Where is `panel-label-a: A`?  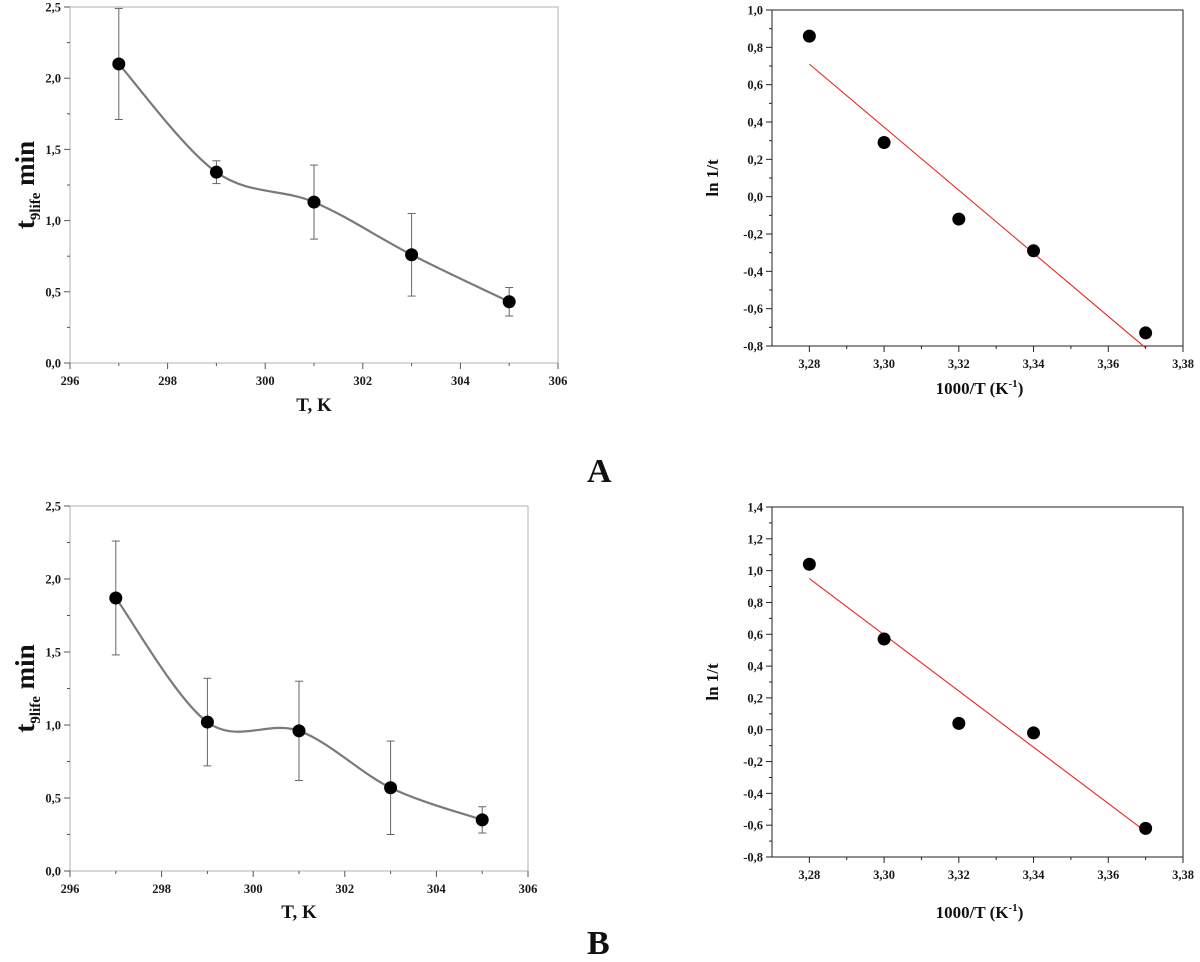 panel-label-a: A is located at coordinates (599, 471).